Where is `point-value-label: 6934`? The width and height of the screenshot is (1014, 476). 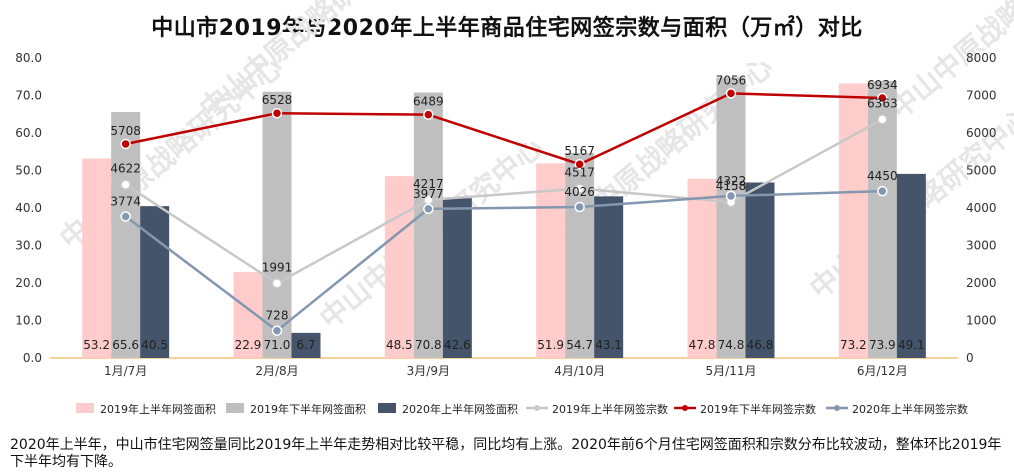 point-value-label: 6934 is located at coordinates (882, 85).